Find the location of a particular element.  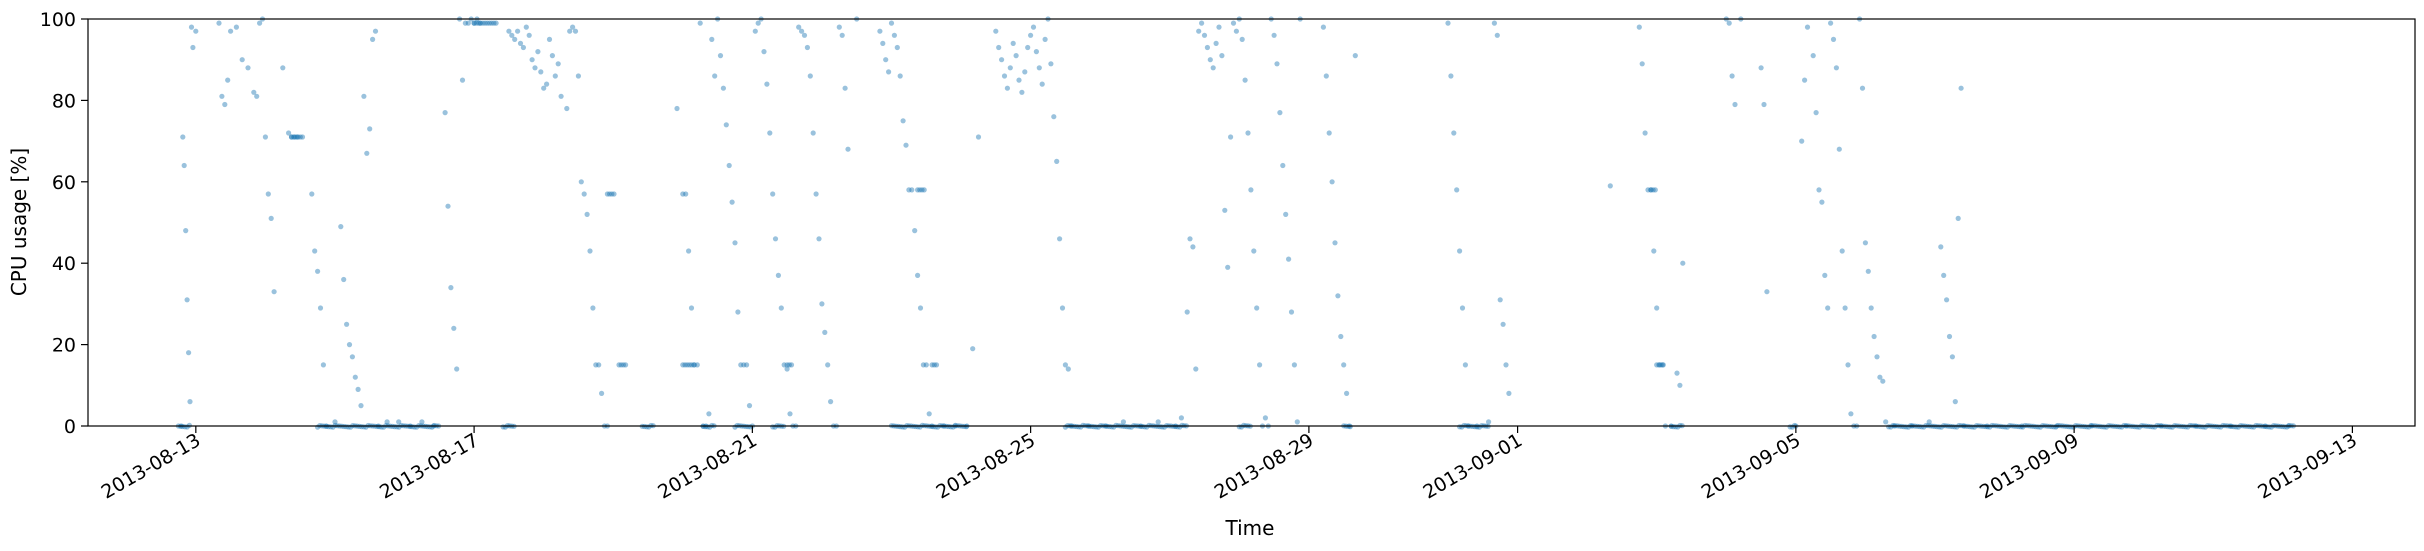

y-tick-label: 0 is located at coordinates (70, 427).